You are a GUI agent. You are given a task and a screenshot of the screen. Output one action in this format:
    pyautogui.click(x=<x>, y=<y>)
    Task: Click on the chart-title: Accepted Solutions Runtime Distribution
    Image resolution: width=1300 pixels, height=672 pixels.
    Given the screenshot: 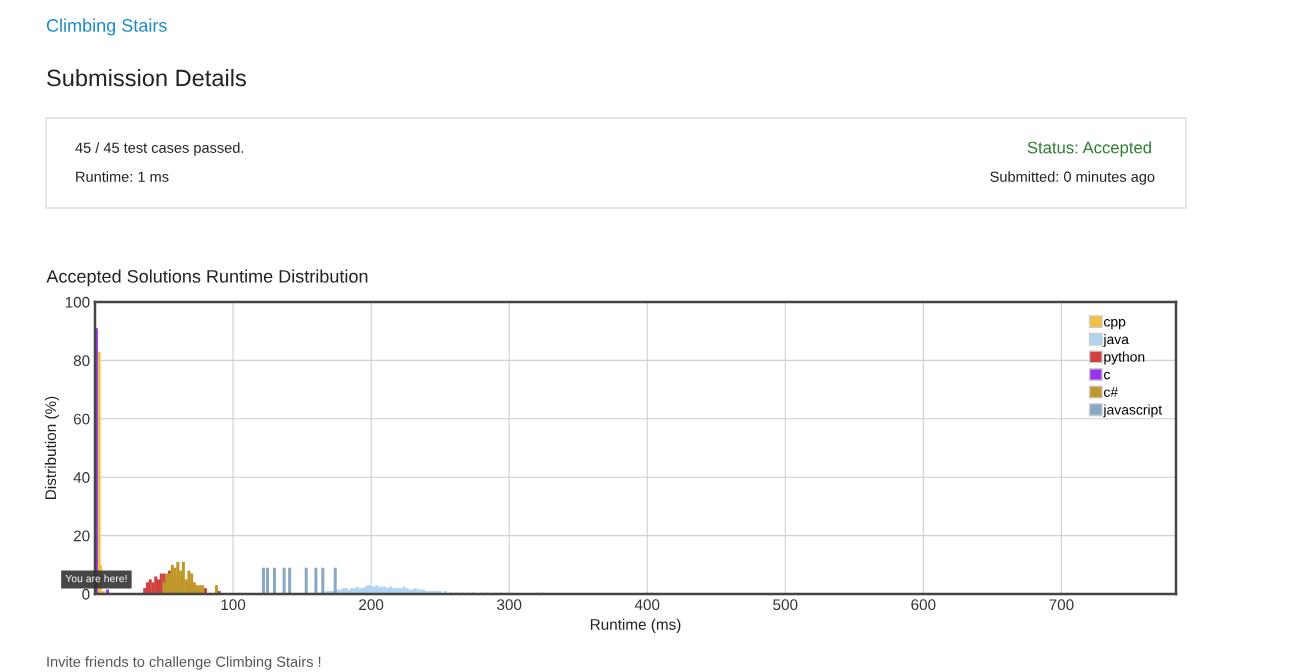 What is the action you would take?
    pyautogui.click(x=207, y=278)
    